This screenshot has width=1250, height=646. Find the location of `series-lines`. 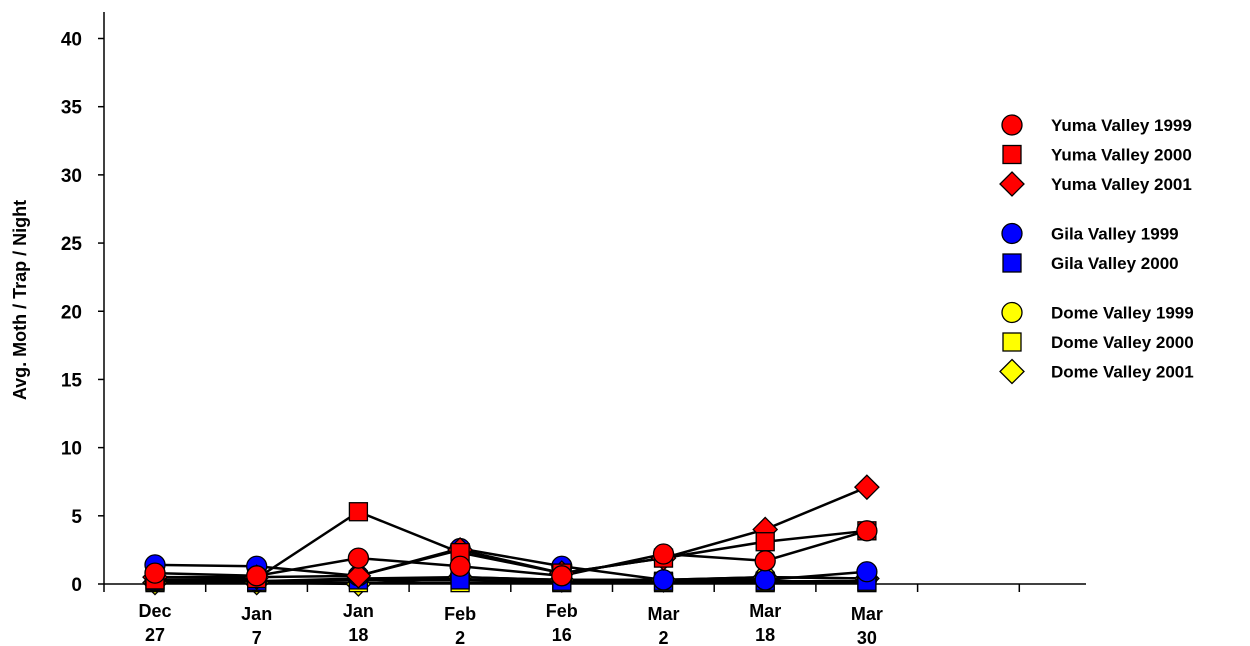

series-lines is located at coordinates (511, 536).